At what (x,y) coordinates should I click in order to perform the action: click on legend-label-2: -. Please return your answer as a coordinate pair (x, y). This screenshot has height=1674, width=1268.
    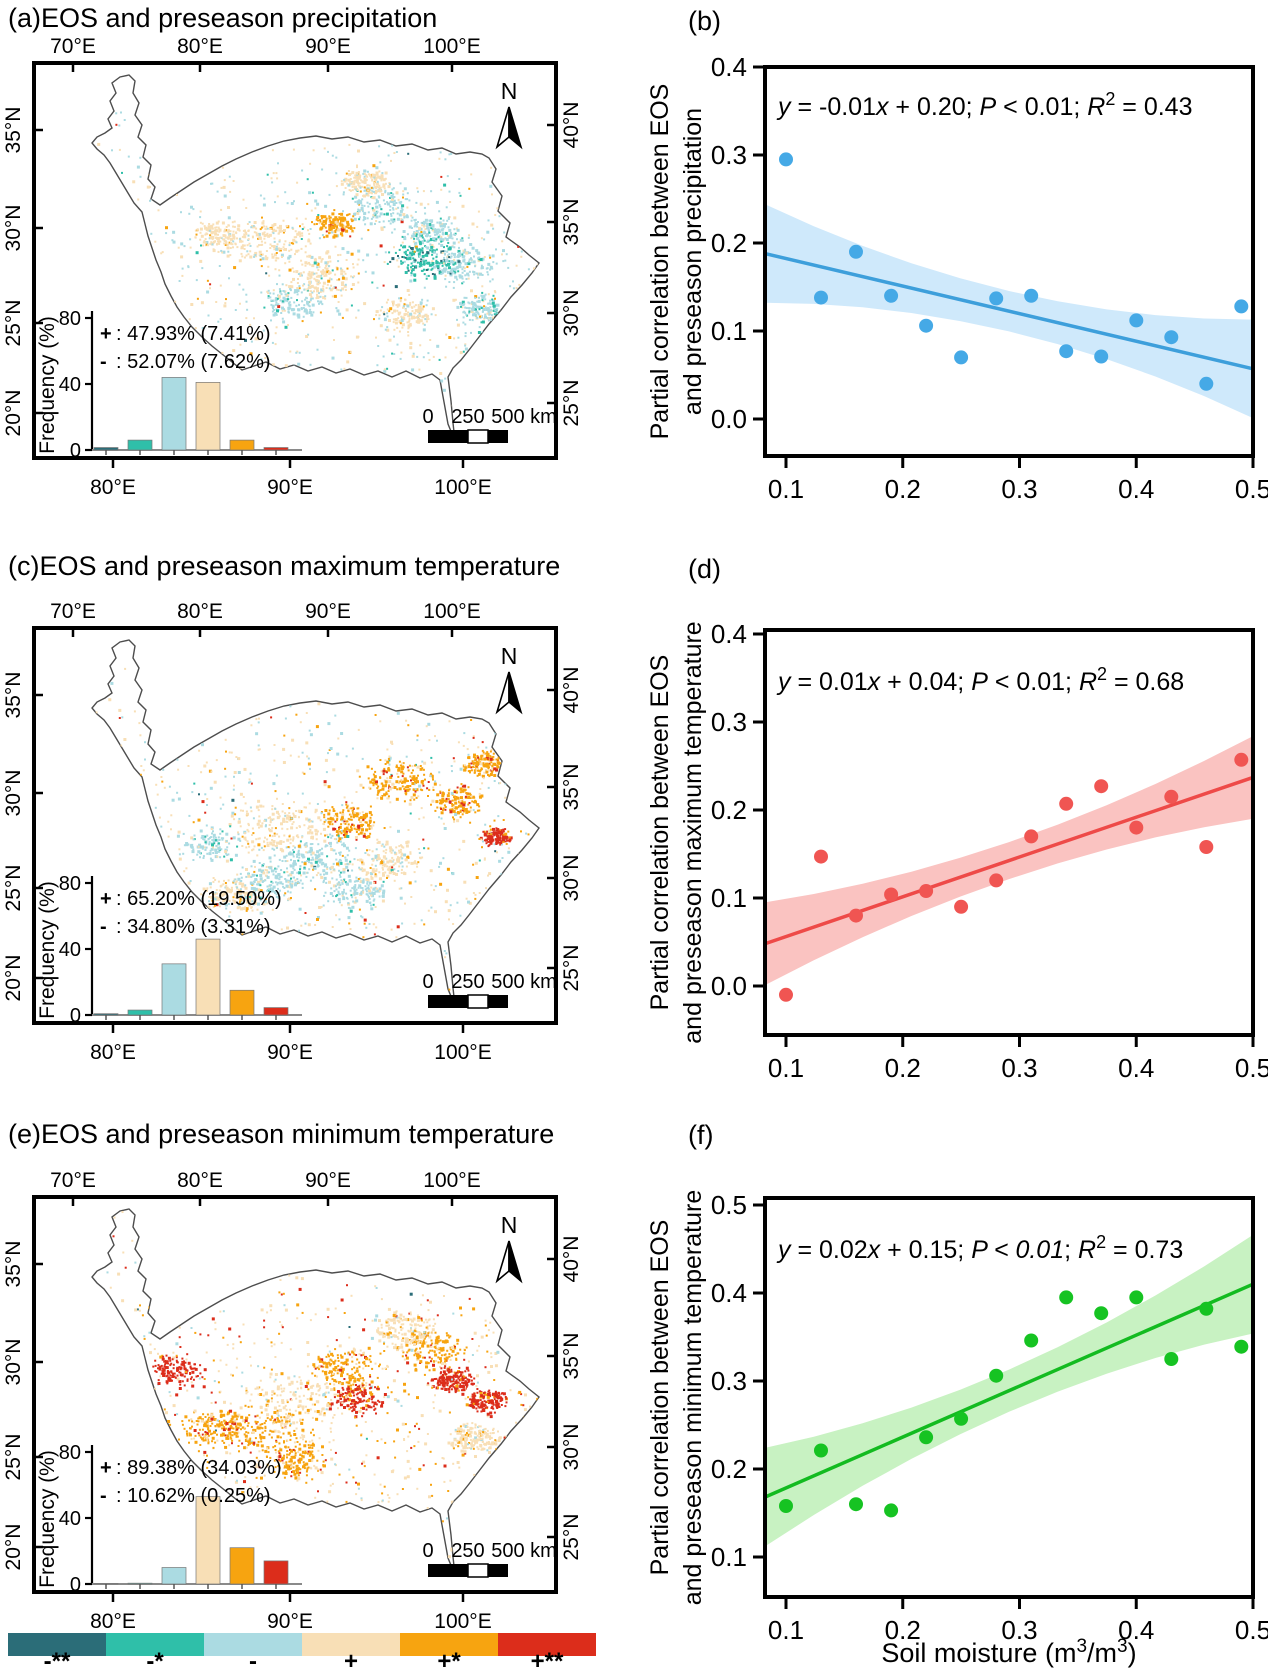
    Looking at the image, I should click on (253, 1661).